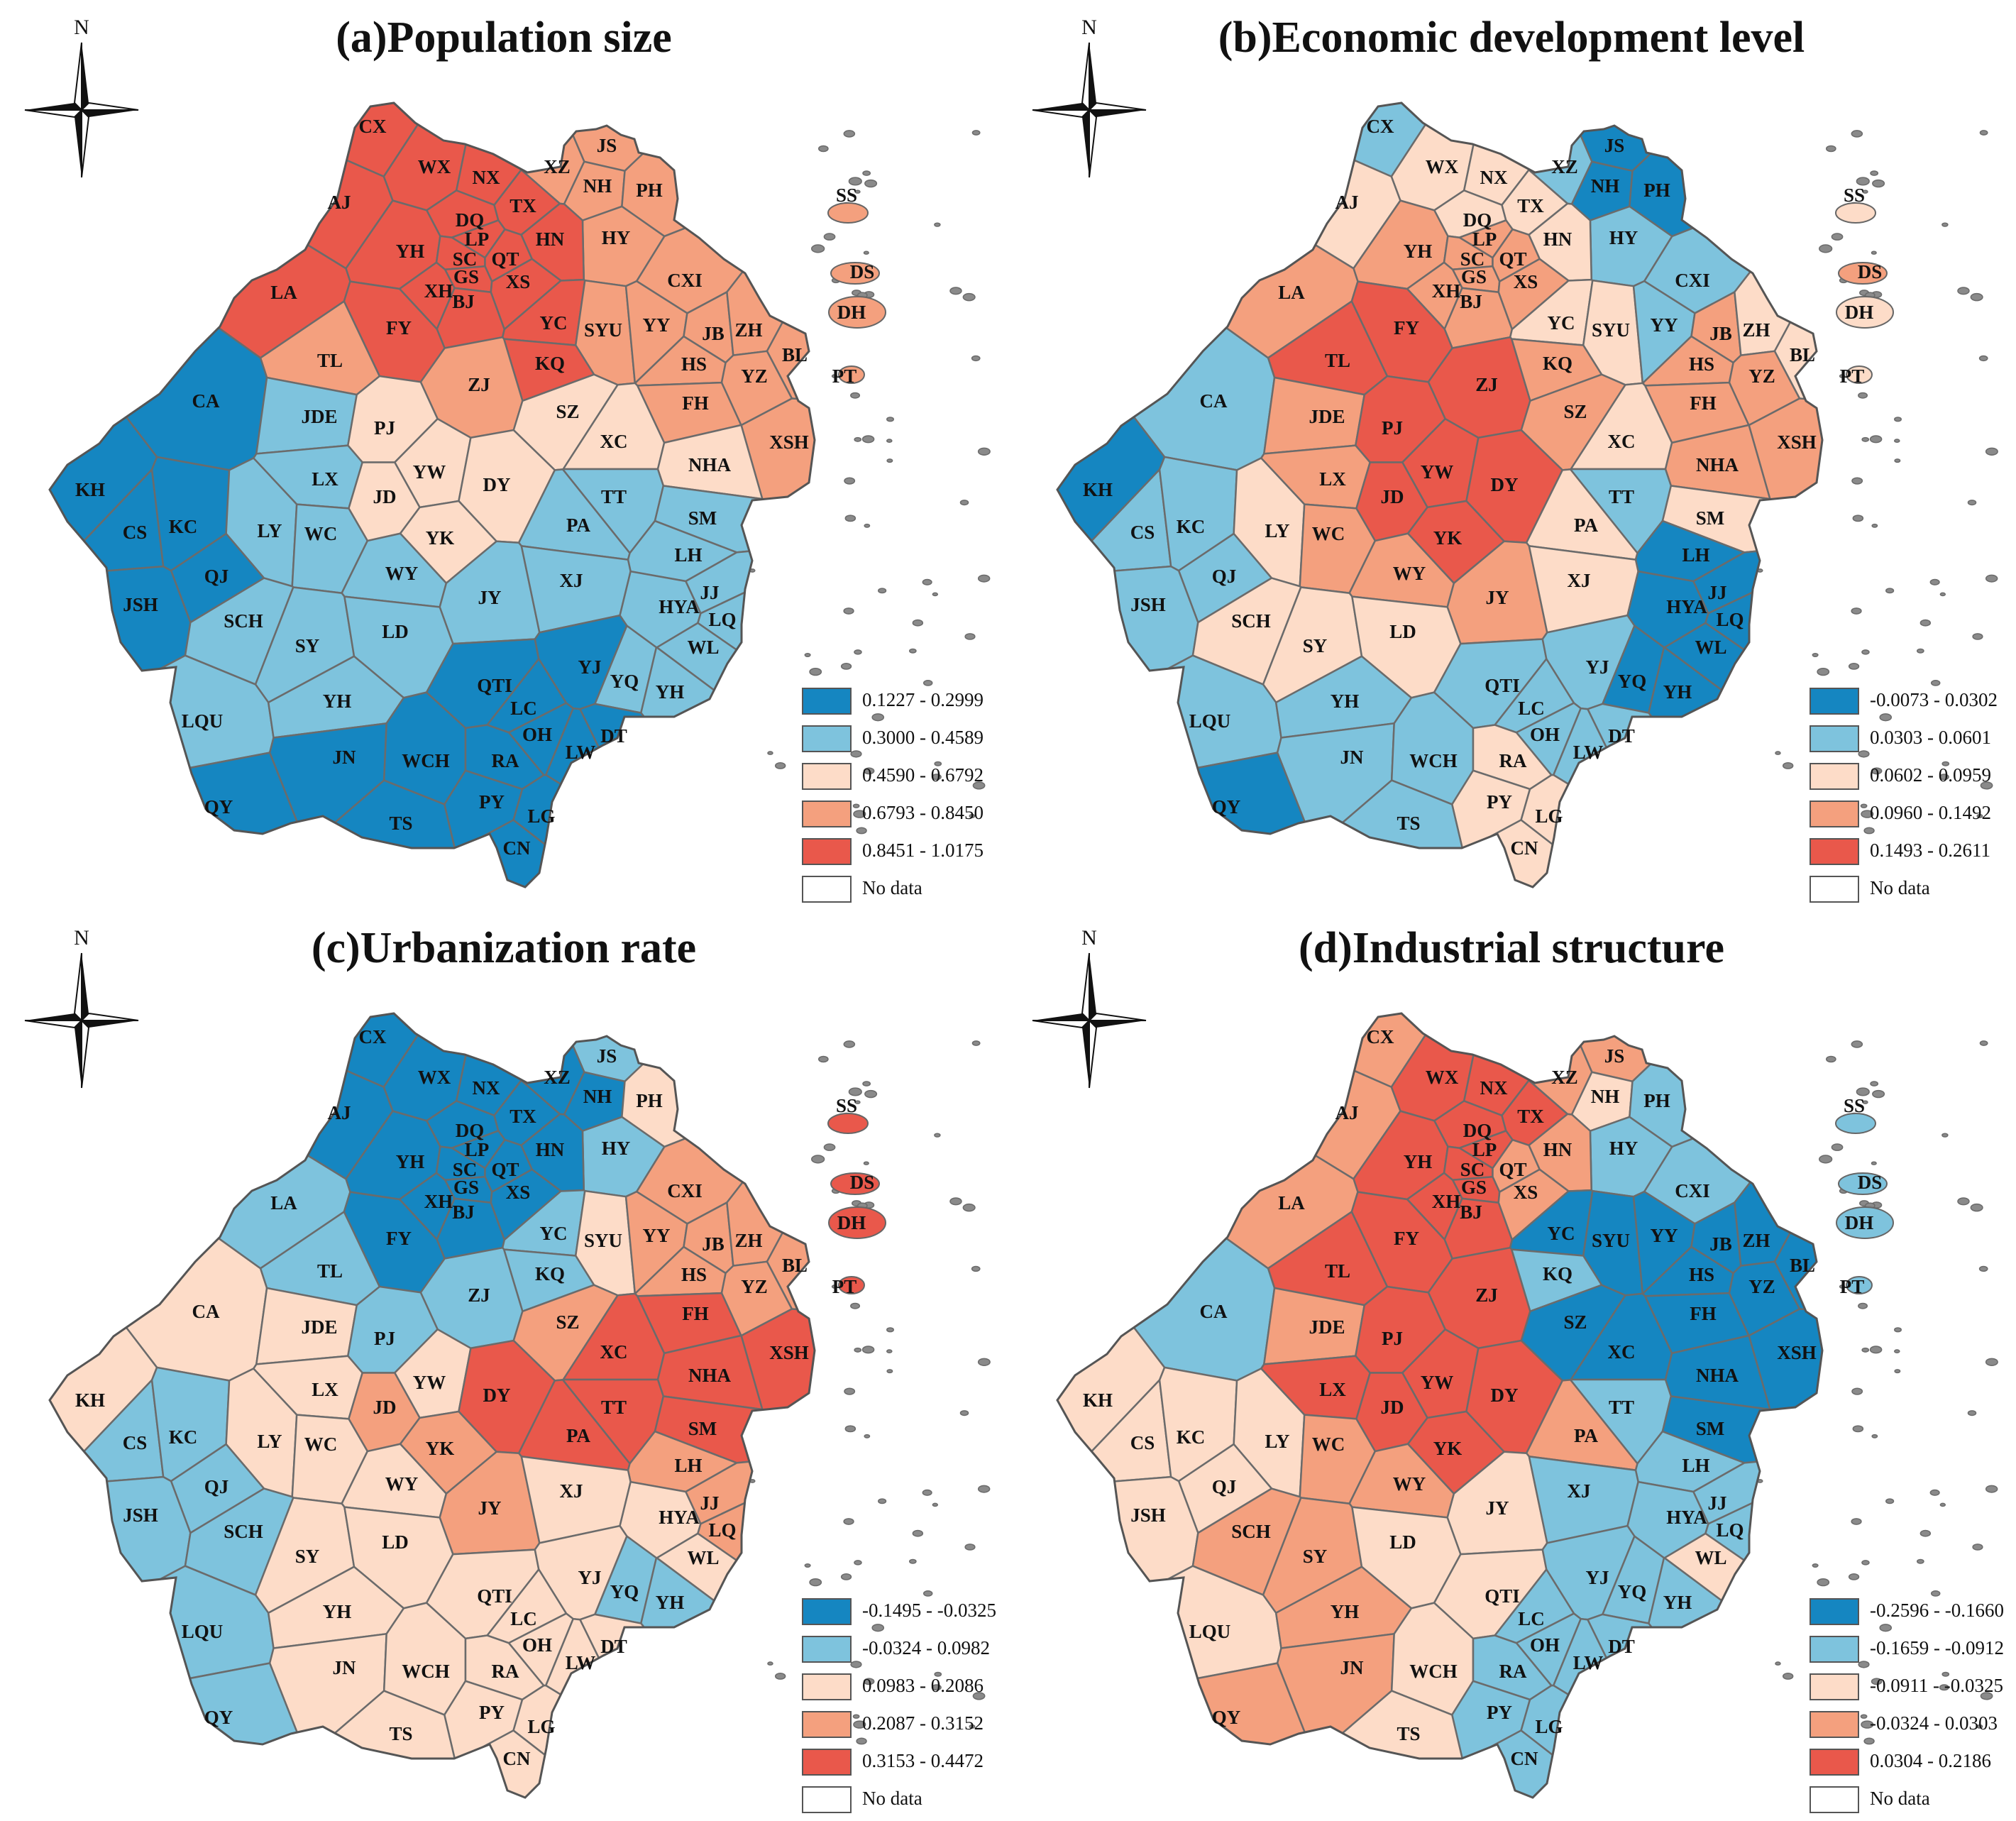 This screenshot has height=1821, width=2016. I want to click on region-label: PT, so click(844, 376).